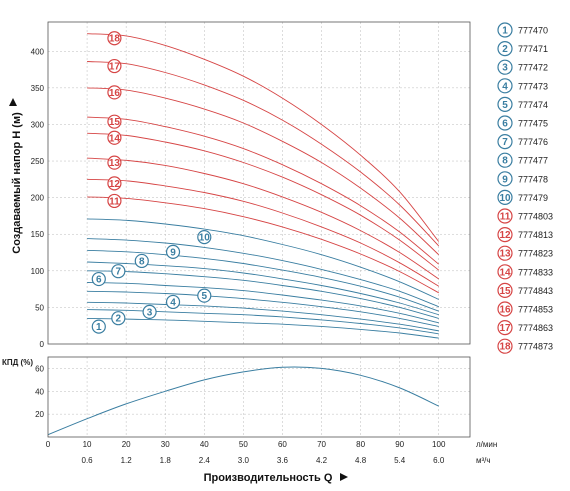  I want to click on legend-number-12: 12, so click(505, 235).